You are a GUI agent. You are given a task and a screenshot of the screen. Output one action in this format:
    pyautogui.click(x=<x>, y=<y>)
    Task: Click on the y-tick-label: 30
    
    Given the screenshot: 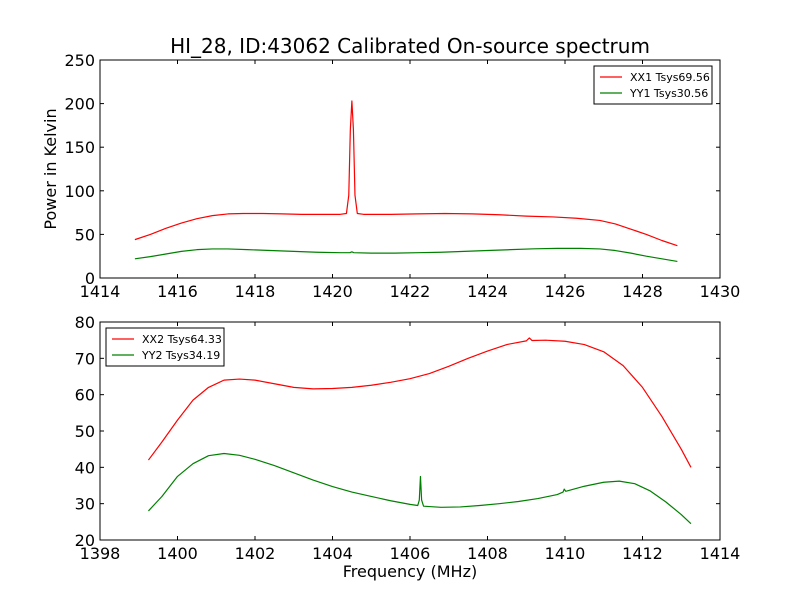 What is the action you would take?
    pyautogui.click(x=85, y=504)
    